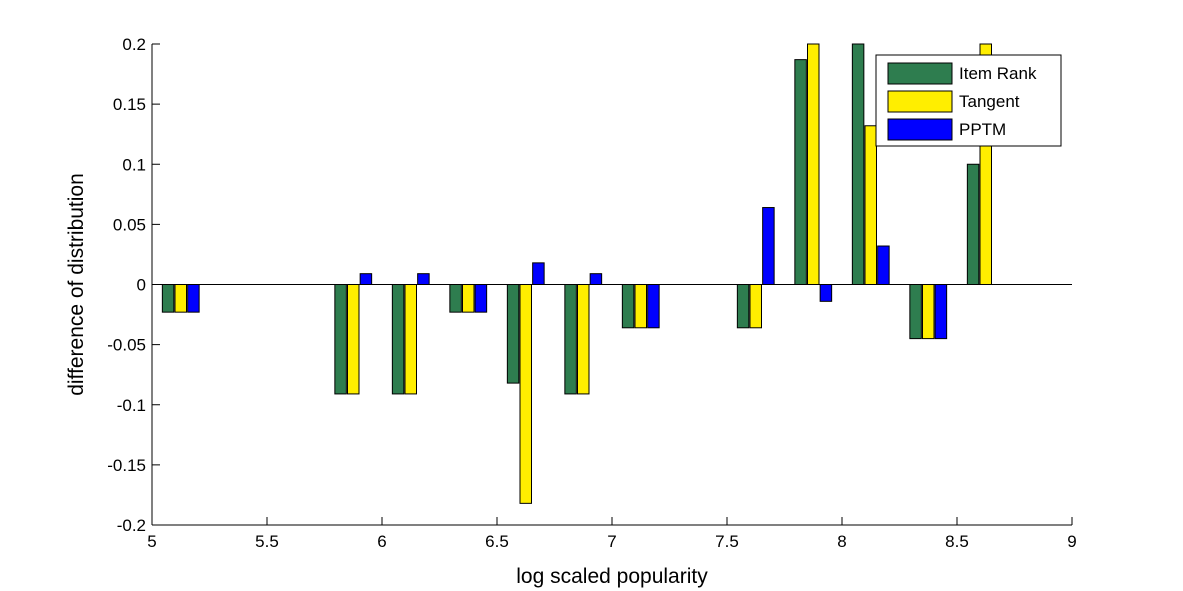 Image resolution: width=1183 pixels, height=591 pixels. What do you see at coordinates (998, 73) in the screenshot?
I see `legend-label: Item Rank` at bounding box center [998, 73].